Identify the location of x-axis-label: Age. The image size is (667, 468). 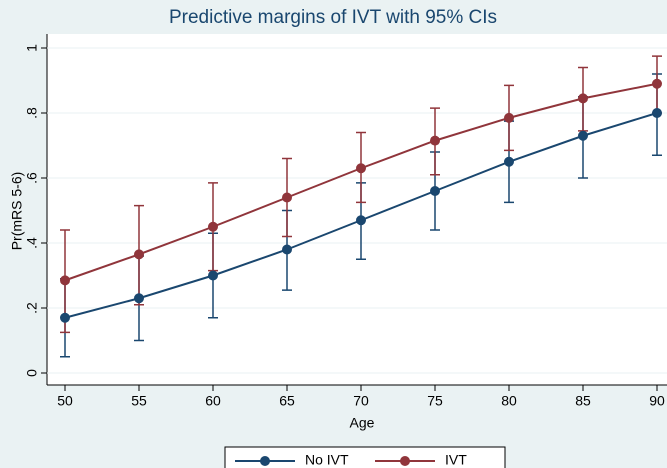
(362, 423).